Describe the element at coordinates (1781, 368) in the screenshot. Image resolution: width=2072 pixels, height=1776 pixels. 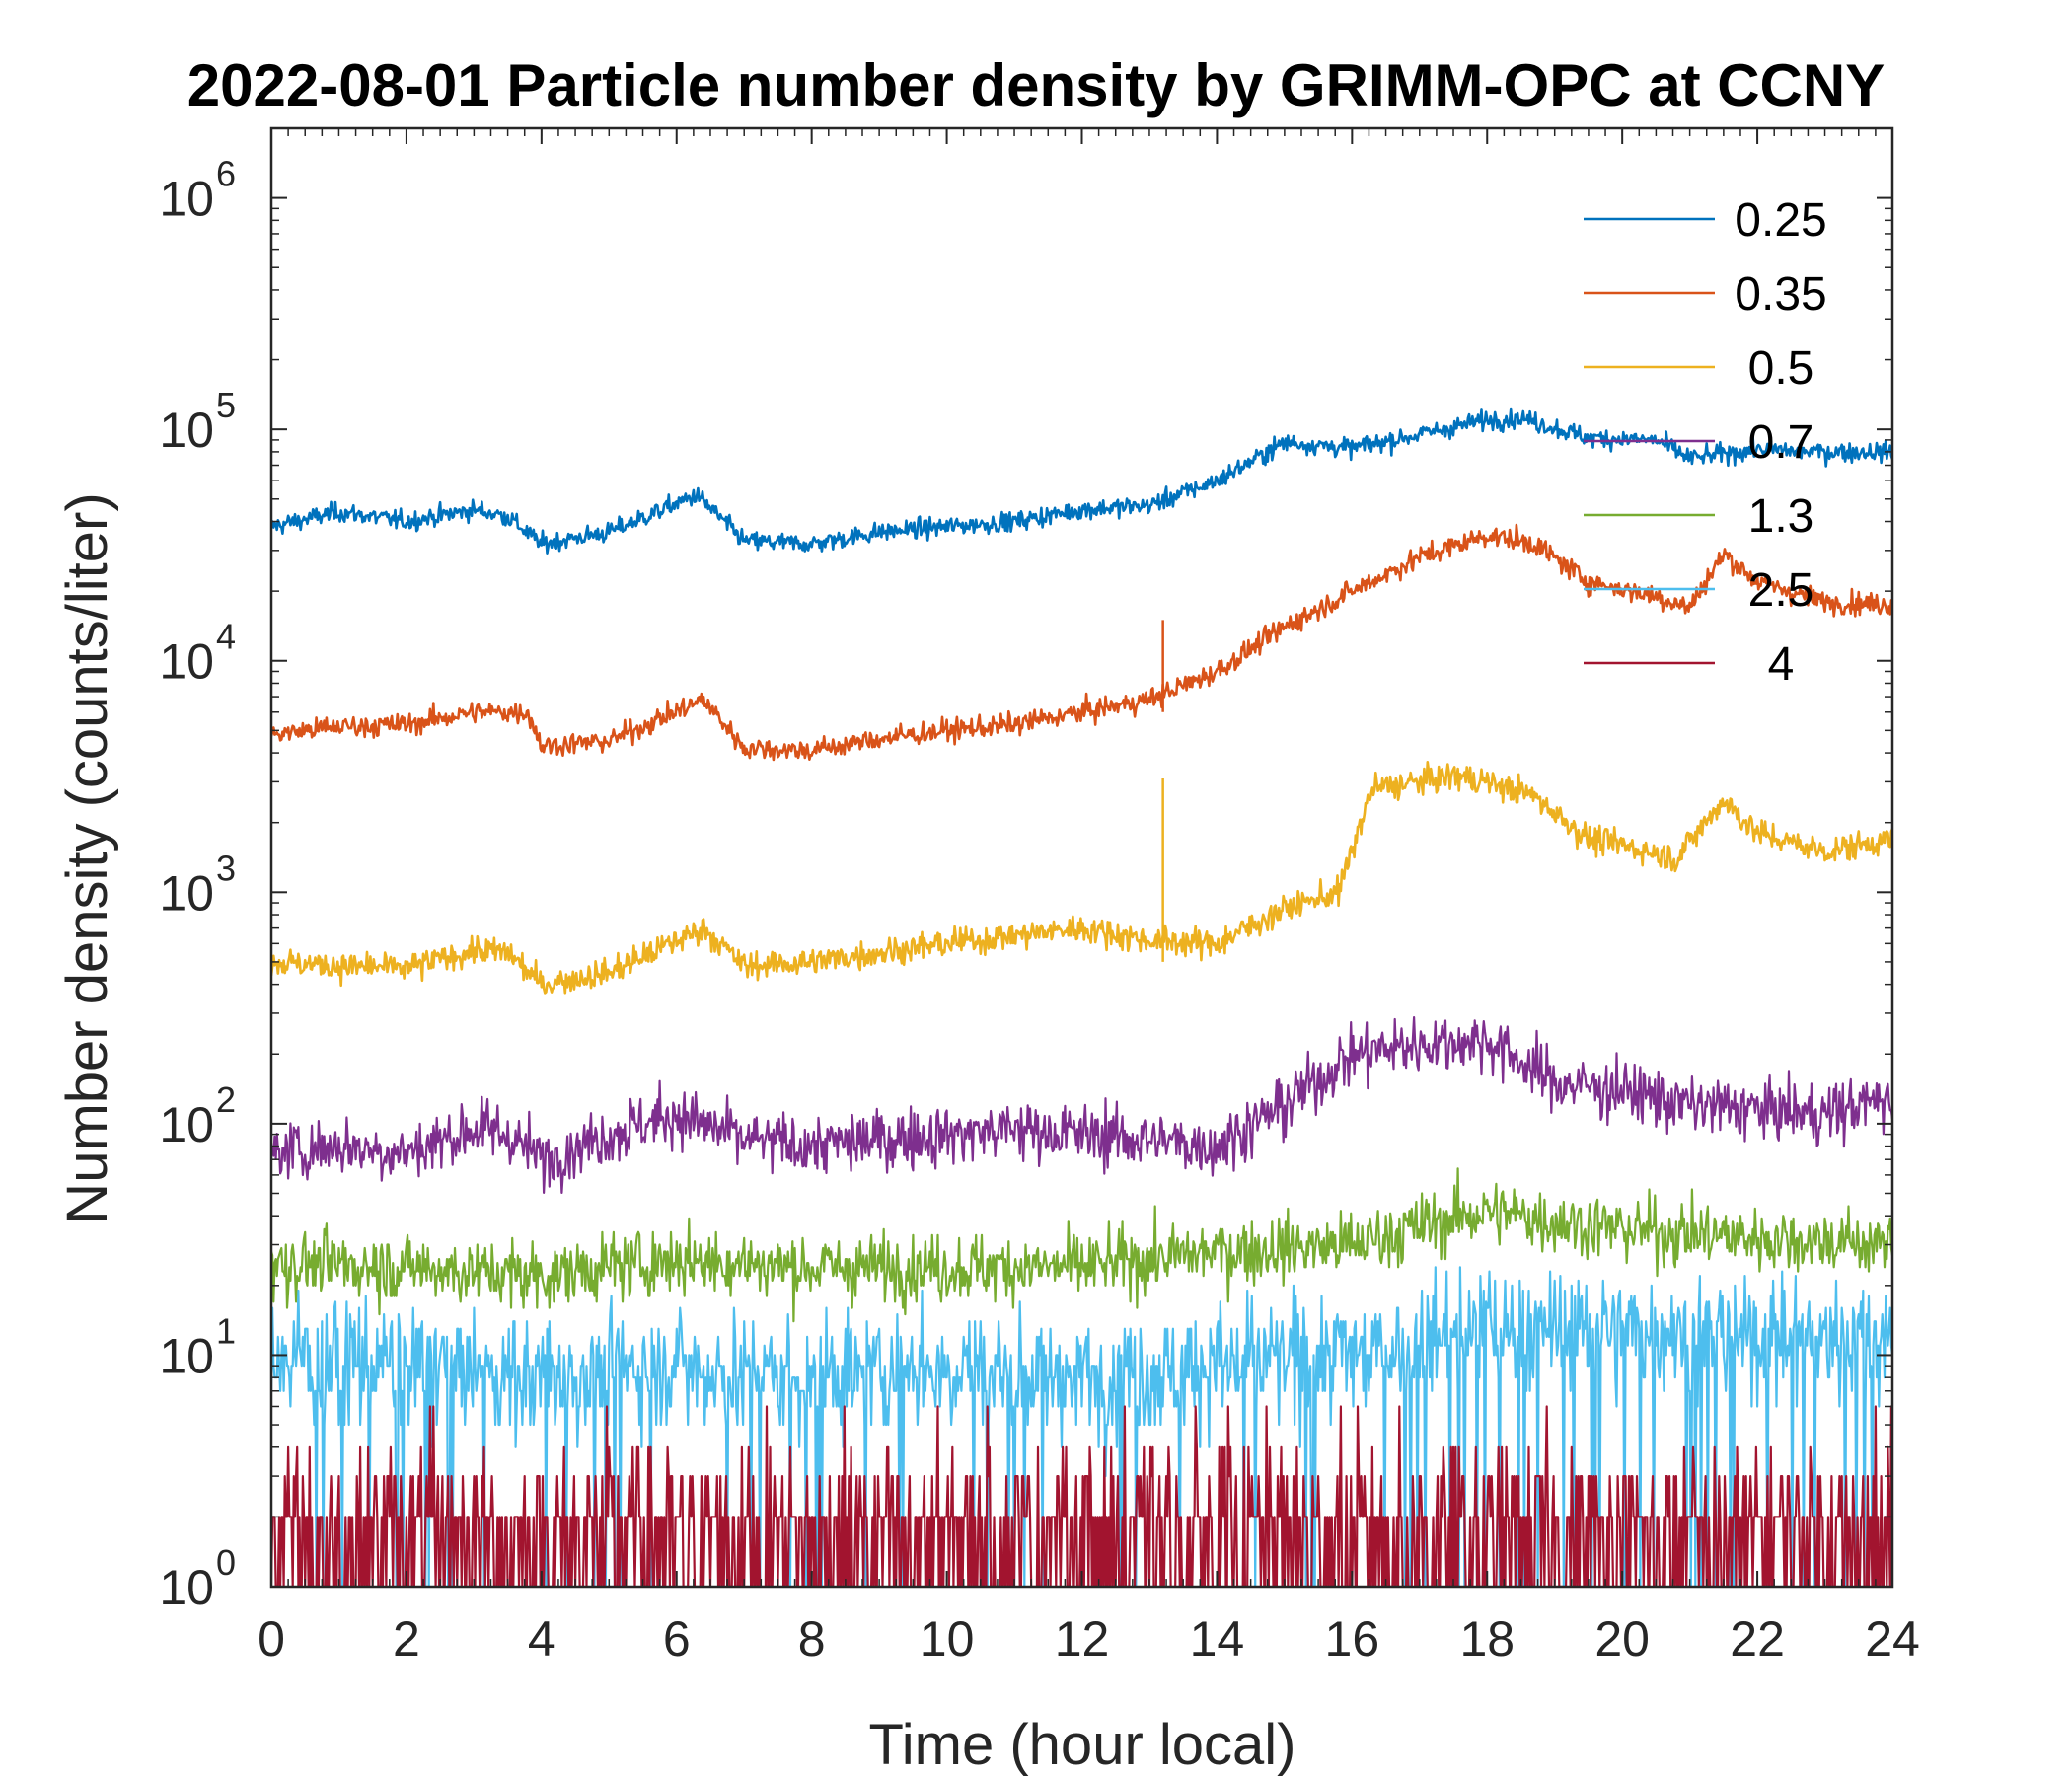
I see `legend-label-0.5: 0.5` at that location.